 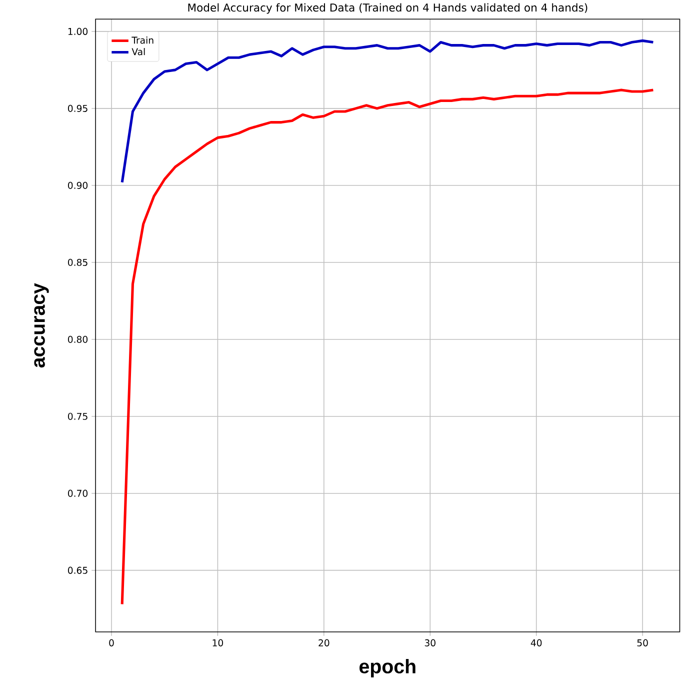 What do you see at coordinates (218, 642) in the screenshot?
I see `x-tick-label: 10` at bounding box center [218, 642].